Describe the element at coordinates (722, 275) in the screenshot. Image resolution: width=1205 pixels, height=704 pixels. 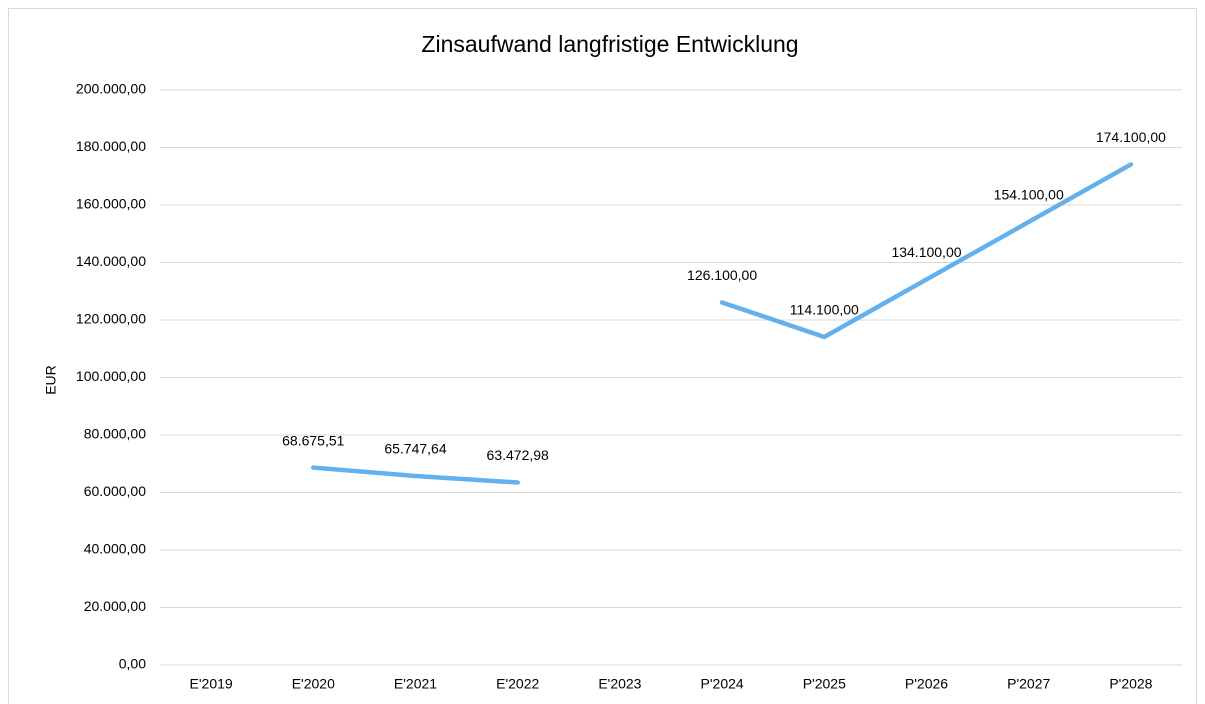
I see `data-label: 126.100,00` at that location.